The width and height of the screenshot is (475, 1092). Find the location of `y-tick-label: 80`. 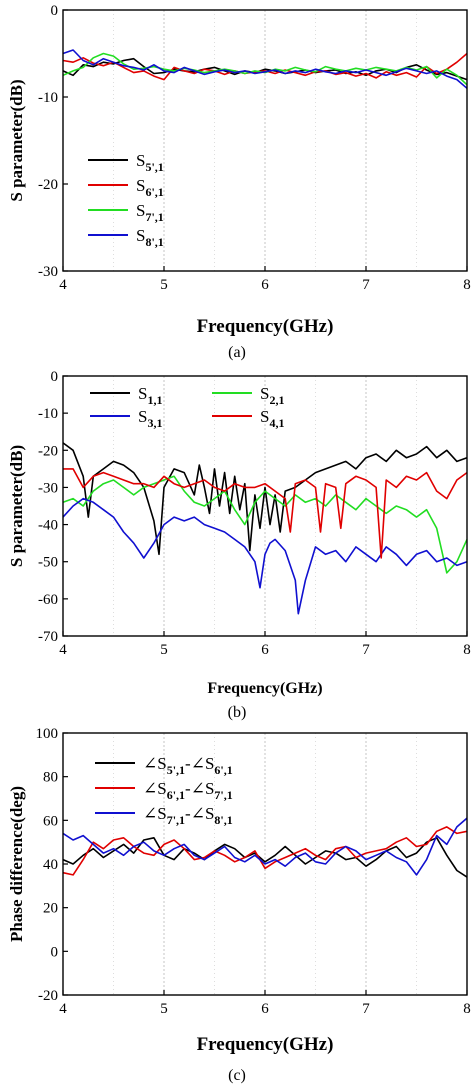

y-tick-label: 80 is located at coordinates (50, 778).